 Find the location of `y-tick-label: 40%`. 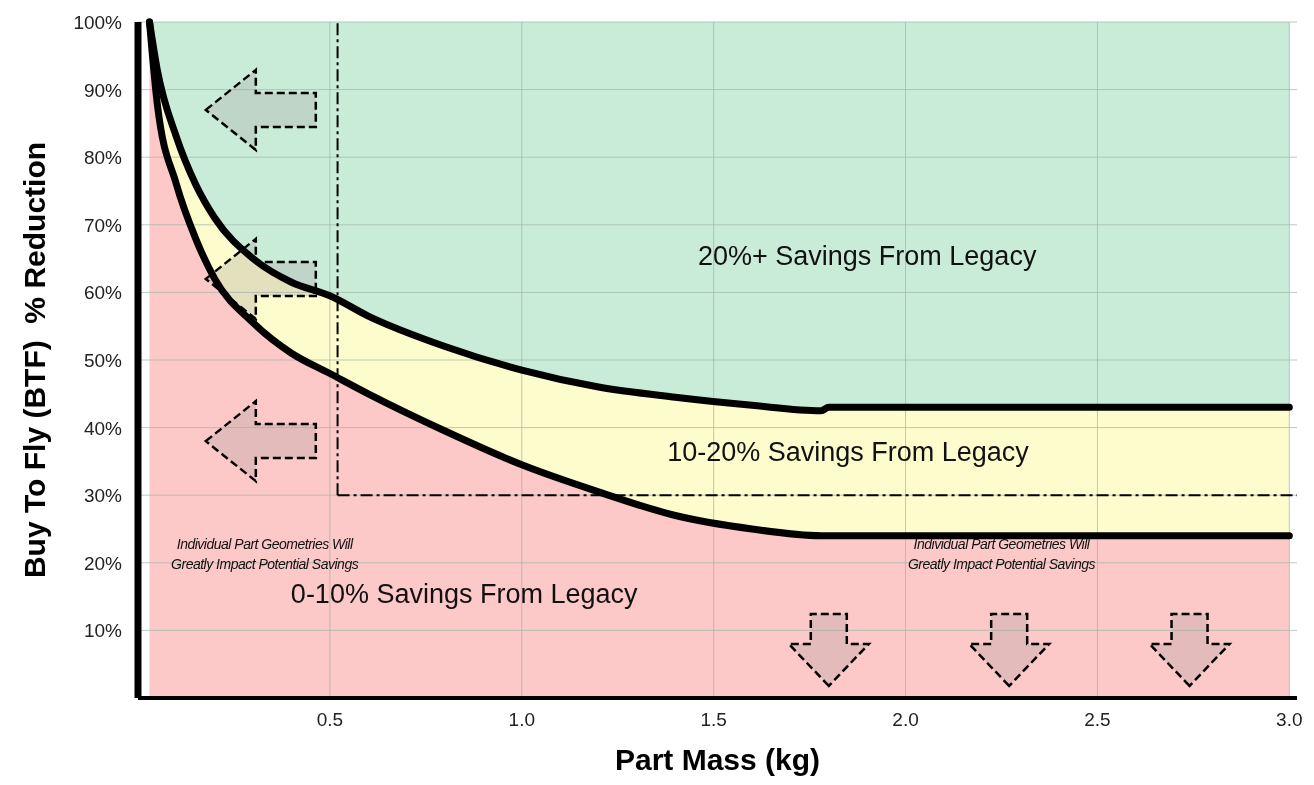

y-tick-label: 40% is located at coordinates (103, 428).